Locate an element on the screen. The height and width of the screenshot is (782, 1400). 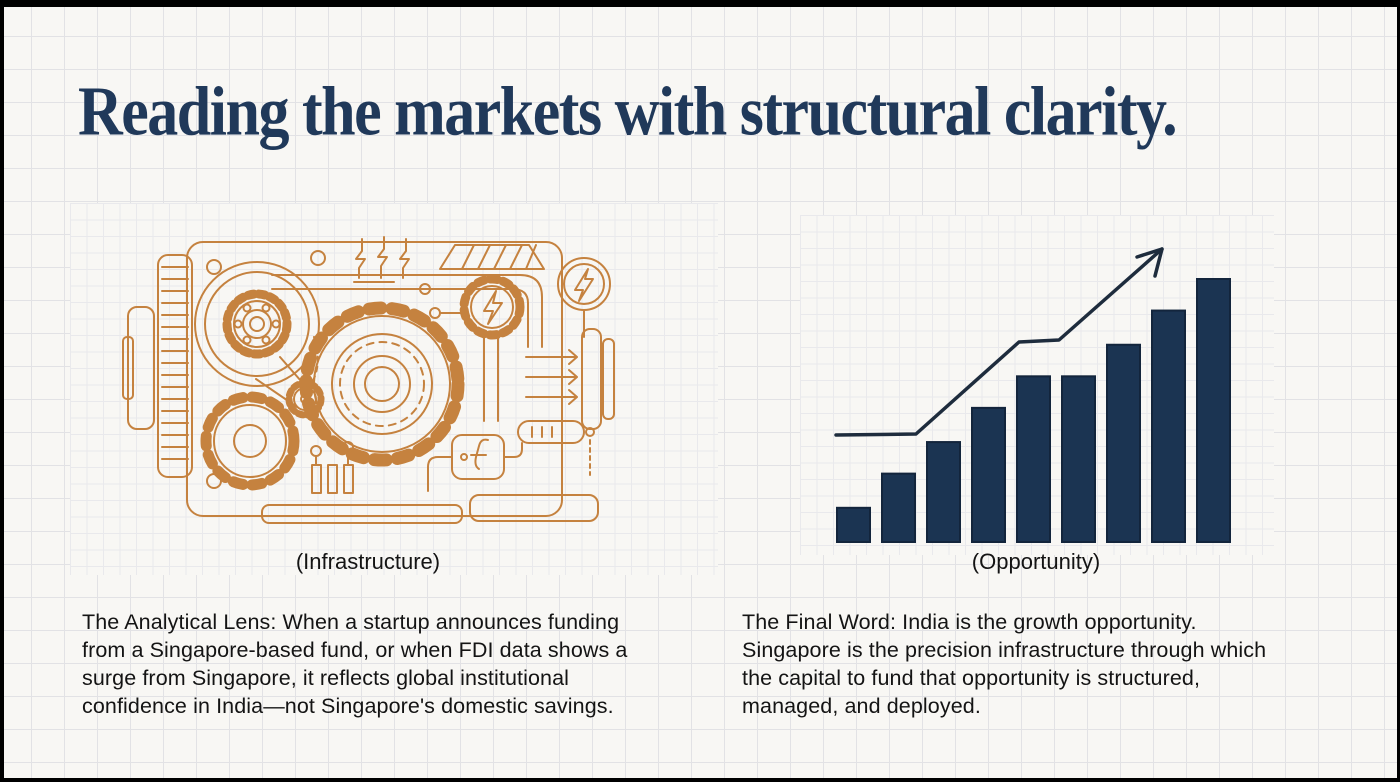
trend-line is located at coordinates (999, 342).